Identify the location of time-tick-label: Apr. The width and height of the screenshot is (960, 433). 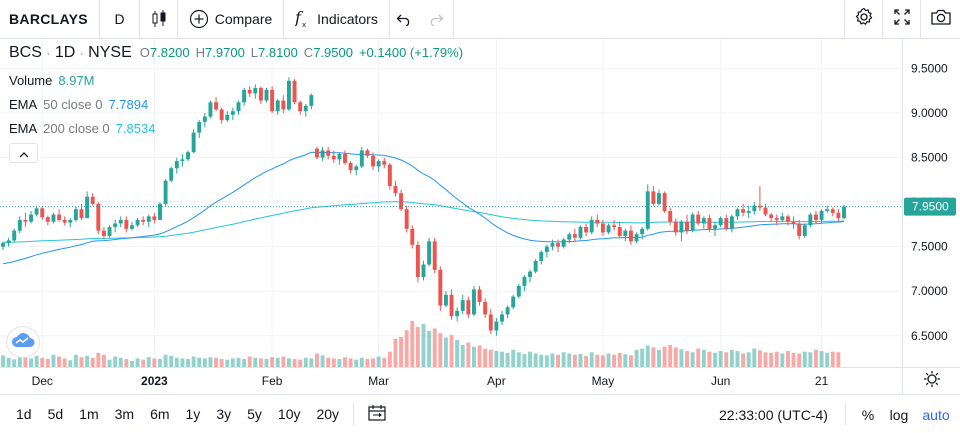
(496, 381).